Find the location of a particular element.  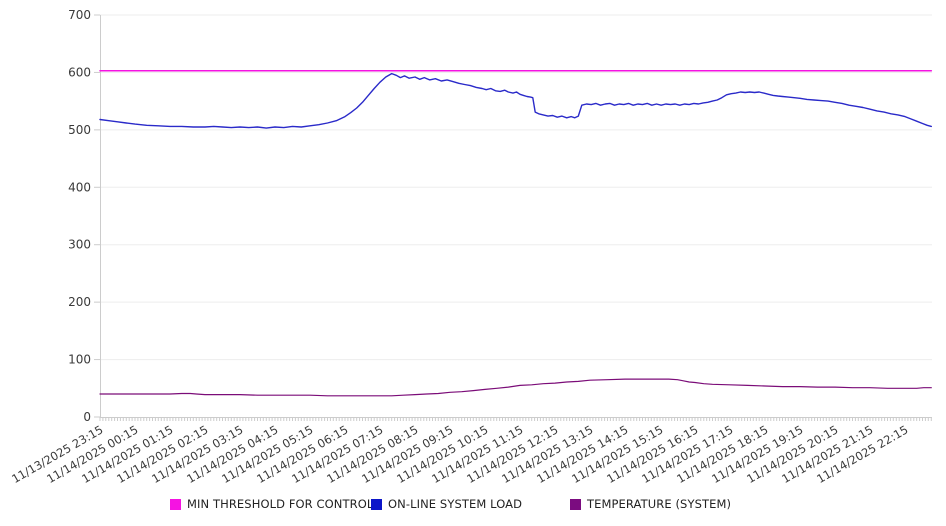

system-load-line is located at coordinates (515, 100).